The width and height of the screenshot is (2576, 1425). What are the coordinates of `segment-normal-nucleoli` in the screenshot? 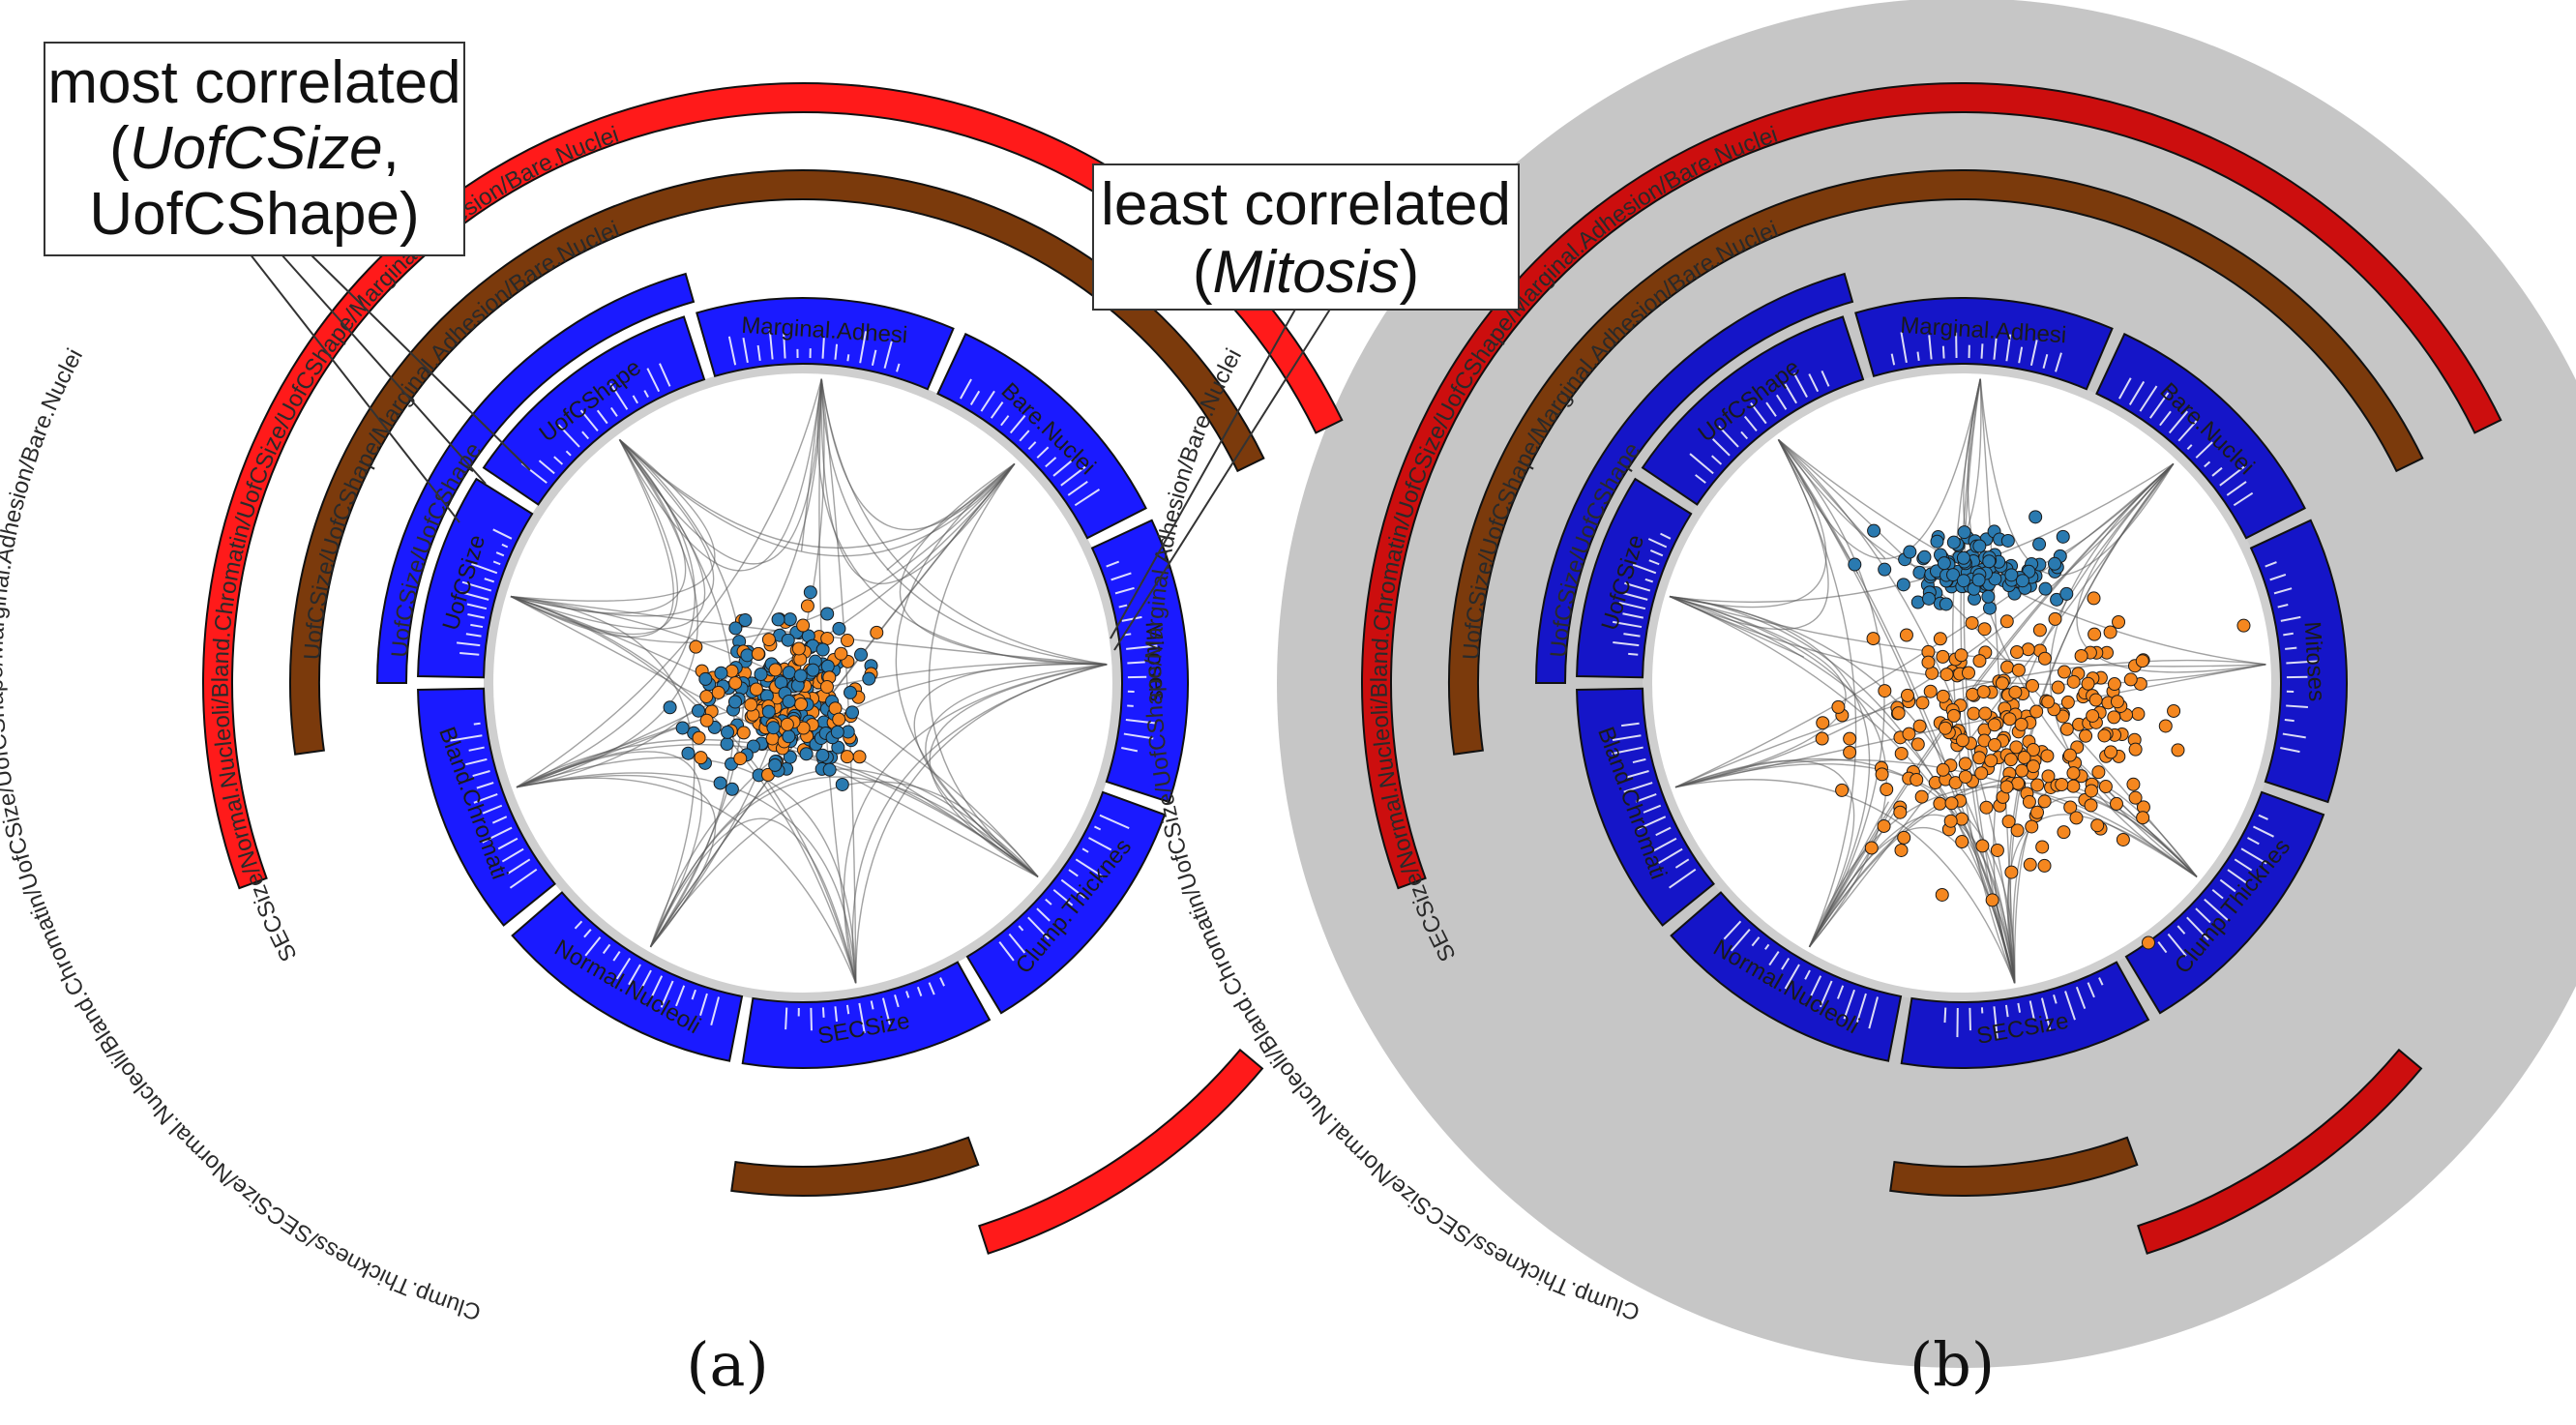 It's located at (627, 976).